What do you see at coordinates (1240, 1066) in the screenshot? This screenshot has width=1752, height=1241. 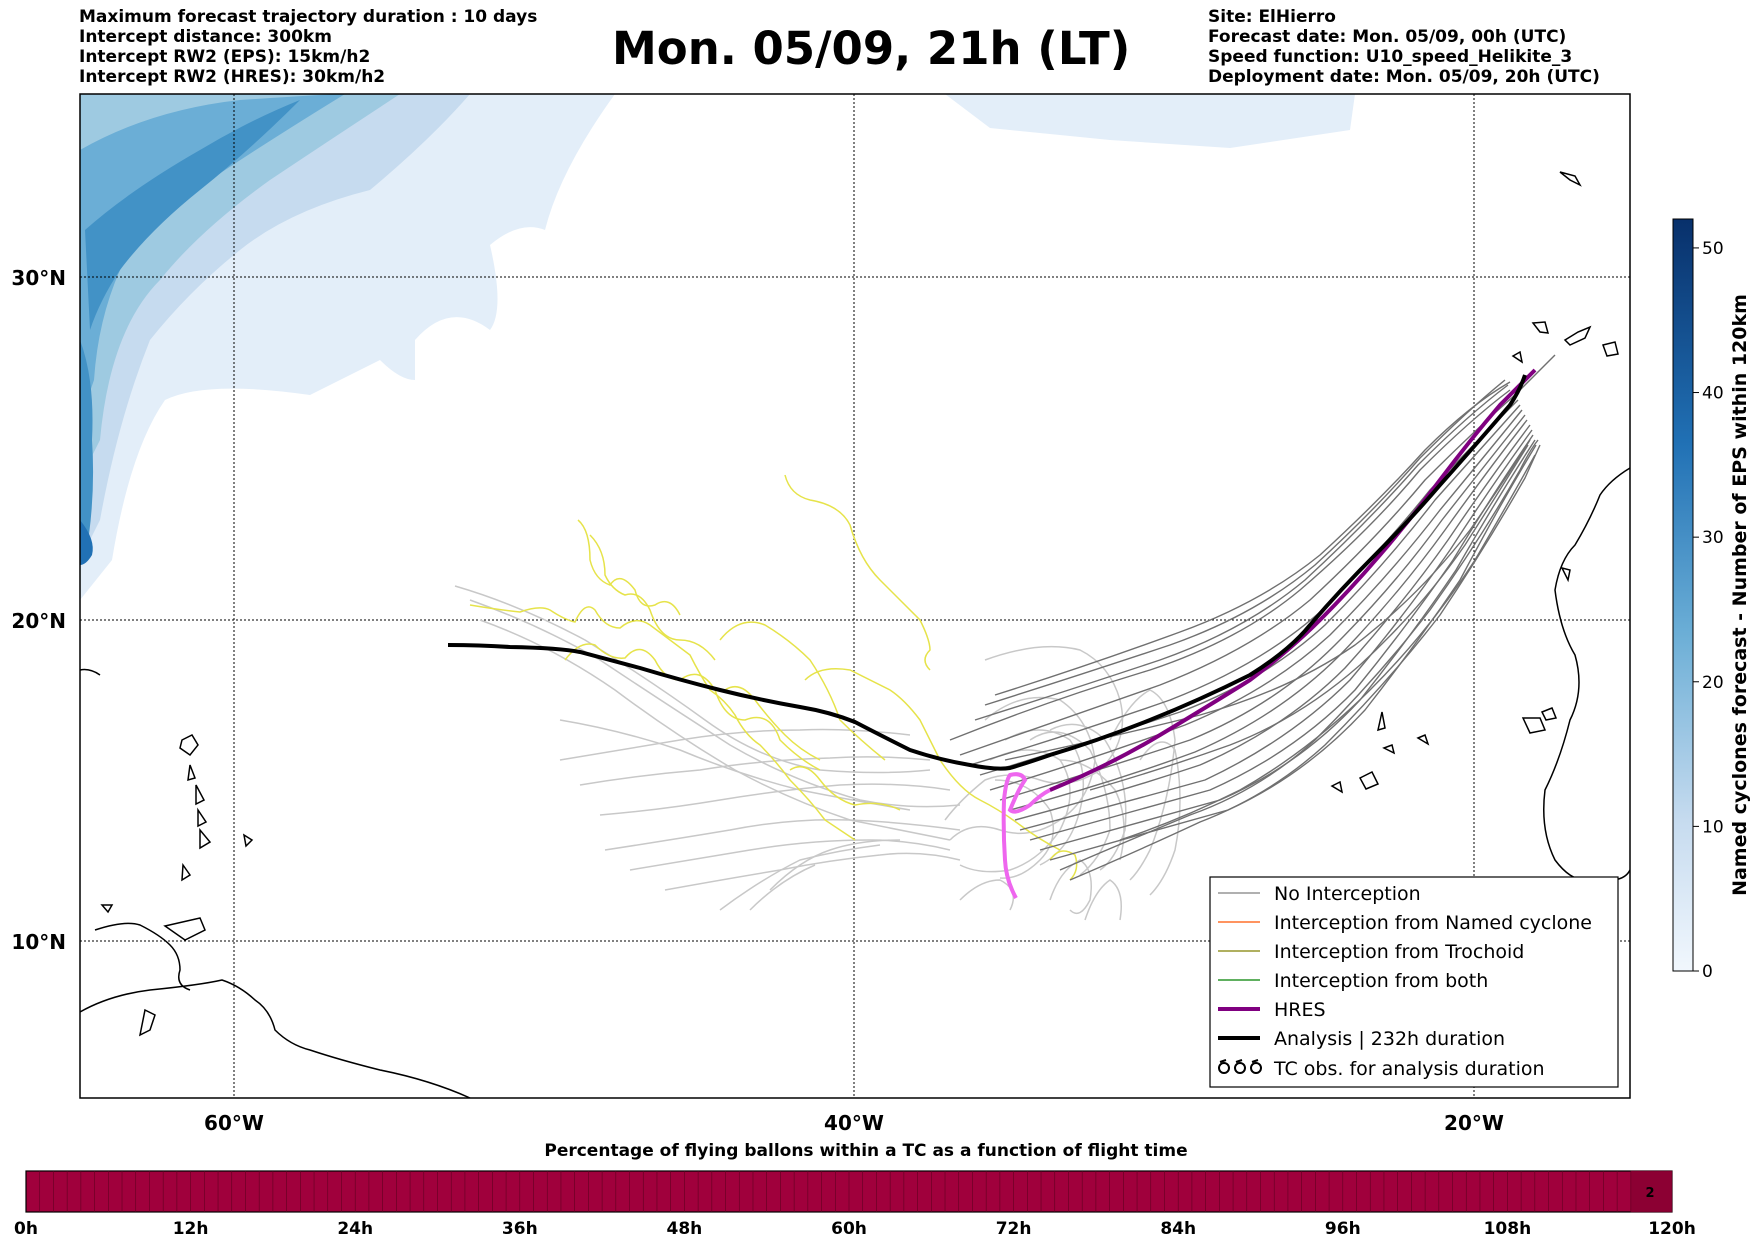 I see `tc-obs-symbol-icon` at bounding box center [1240, 1066].